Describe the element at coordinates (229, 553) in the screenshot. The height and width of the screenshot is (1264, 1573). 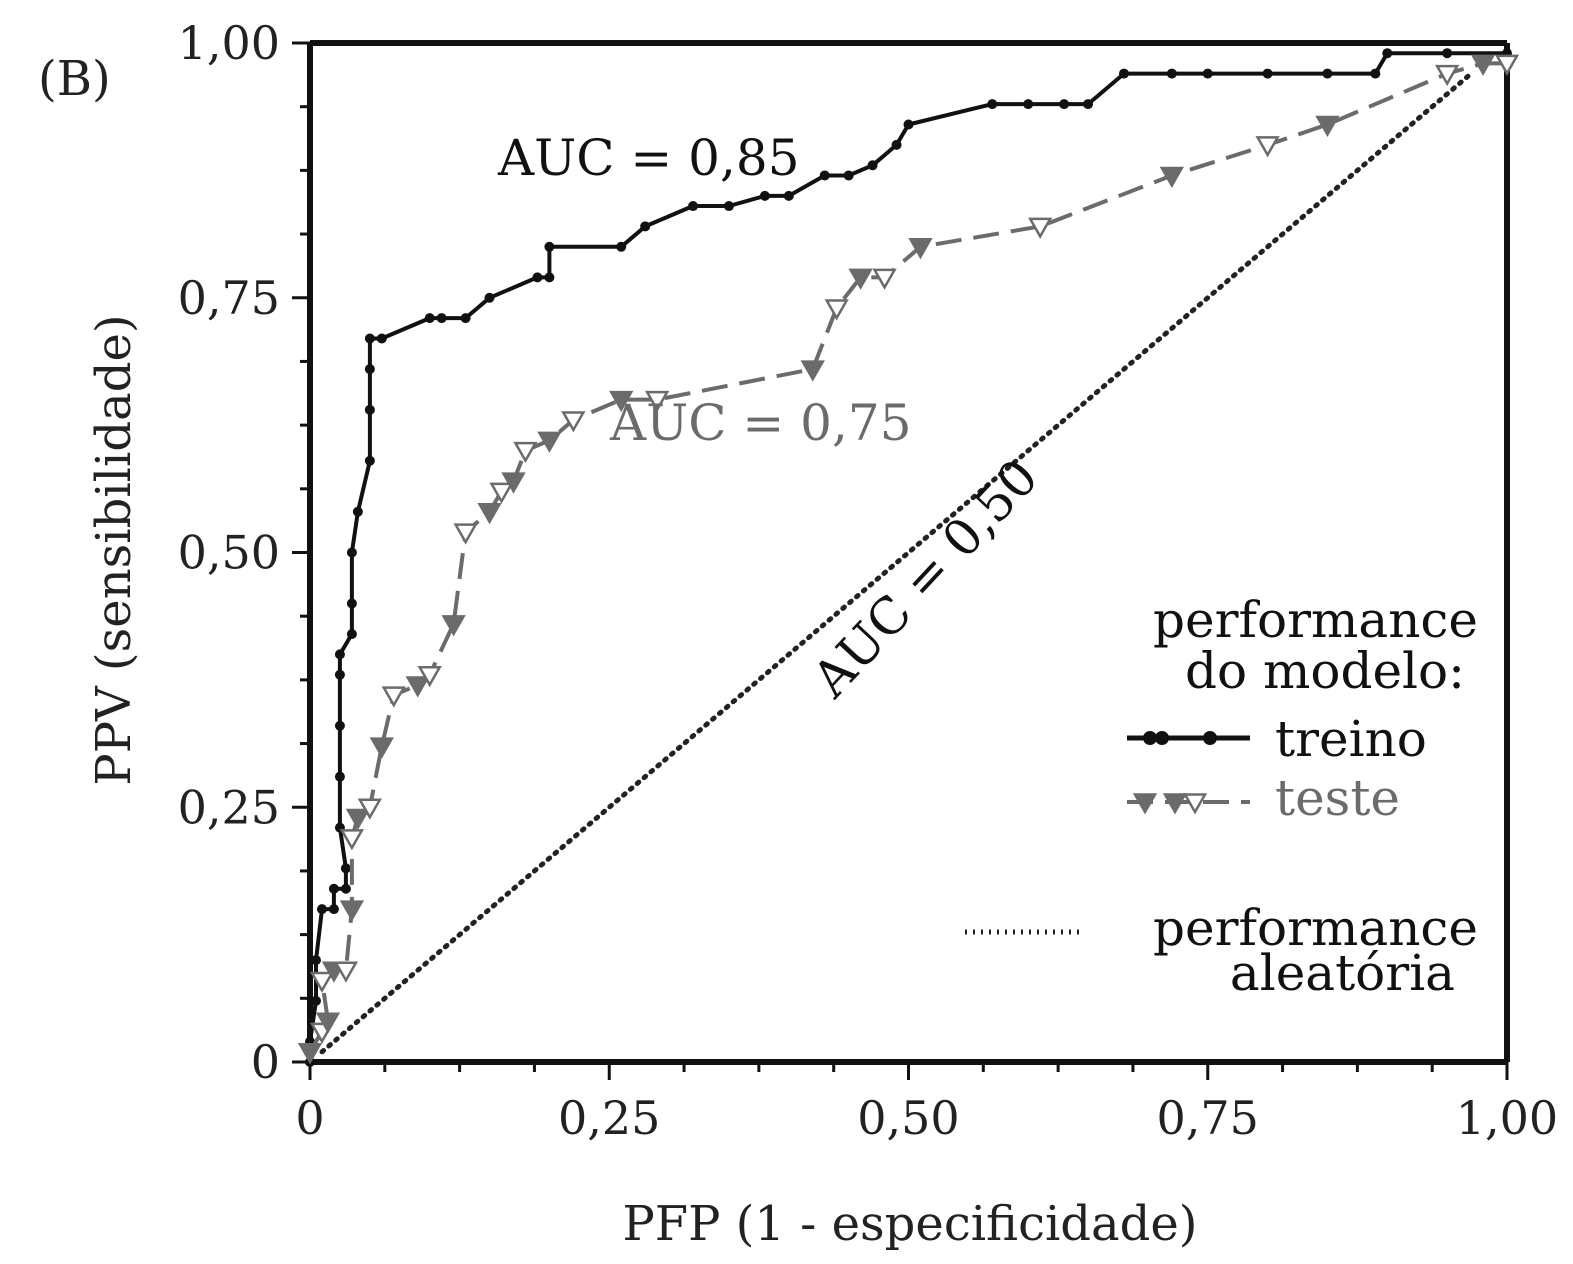
I see `y-tick-label: 0,50` at that location.